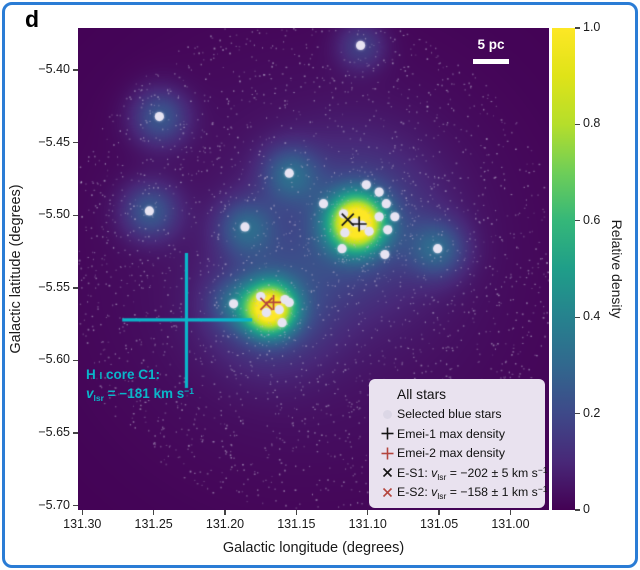  Describe the element at coordinates (54, 69) in the screenshot. I see `y-tick-label: −5.40` at that location.